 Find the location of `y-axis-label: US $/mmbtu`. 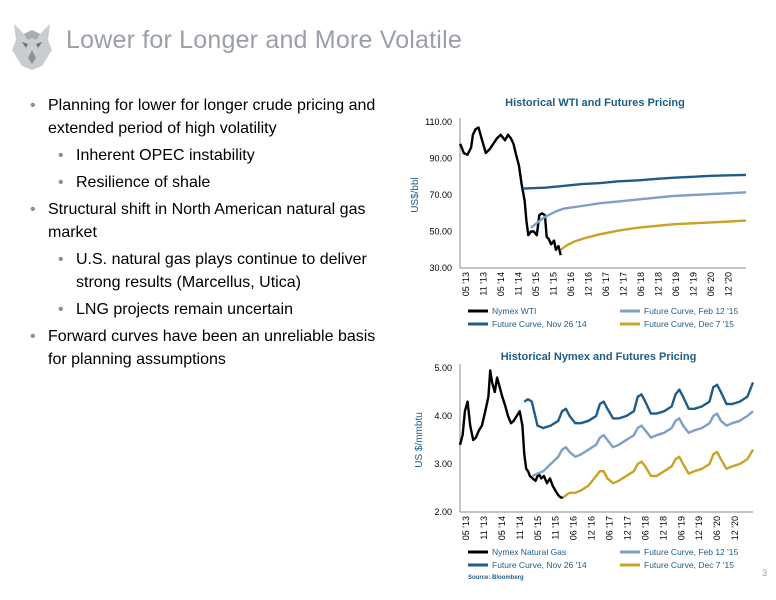

y-axis-label: US $/mmbtu is located at coordinates (419, 440).